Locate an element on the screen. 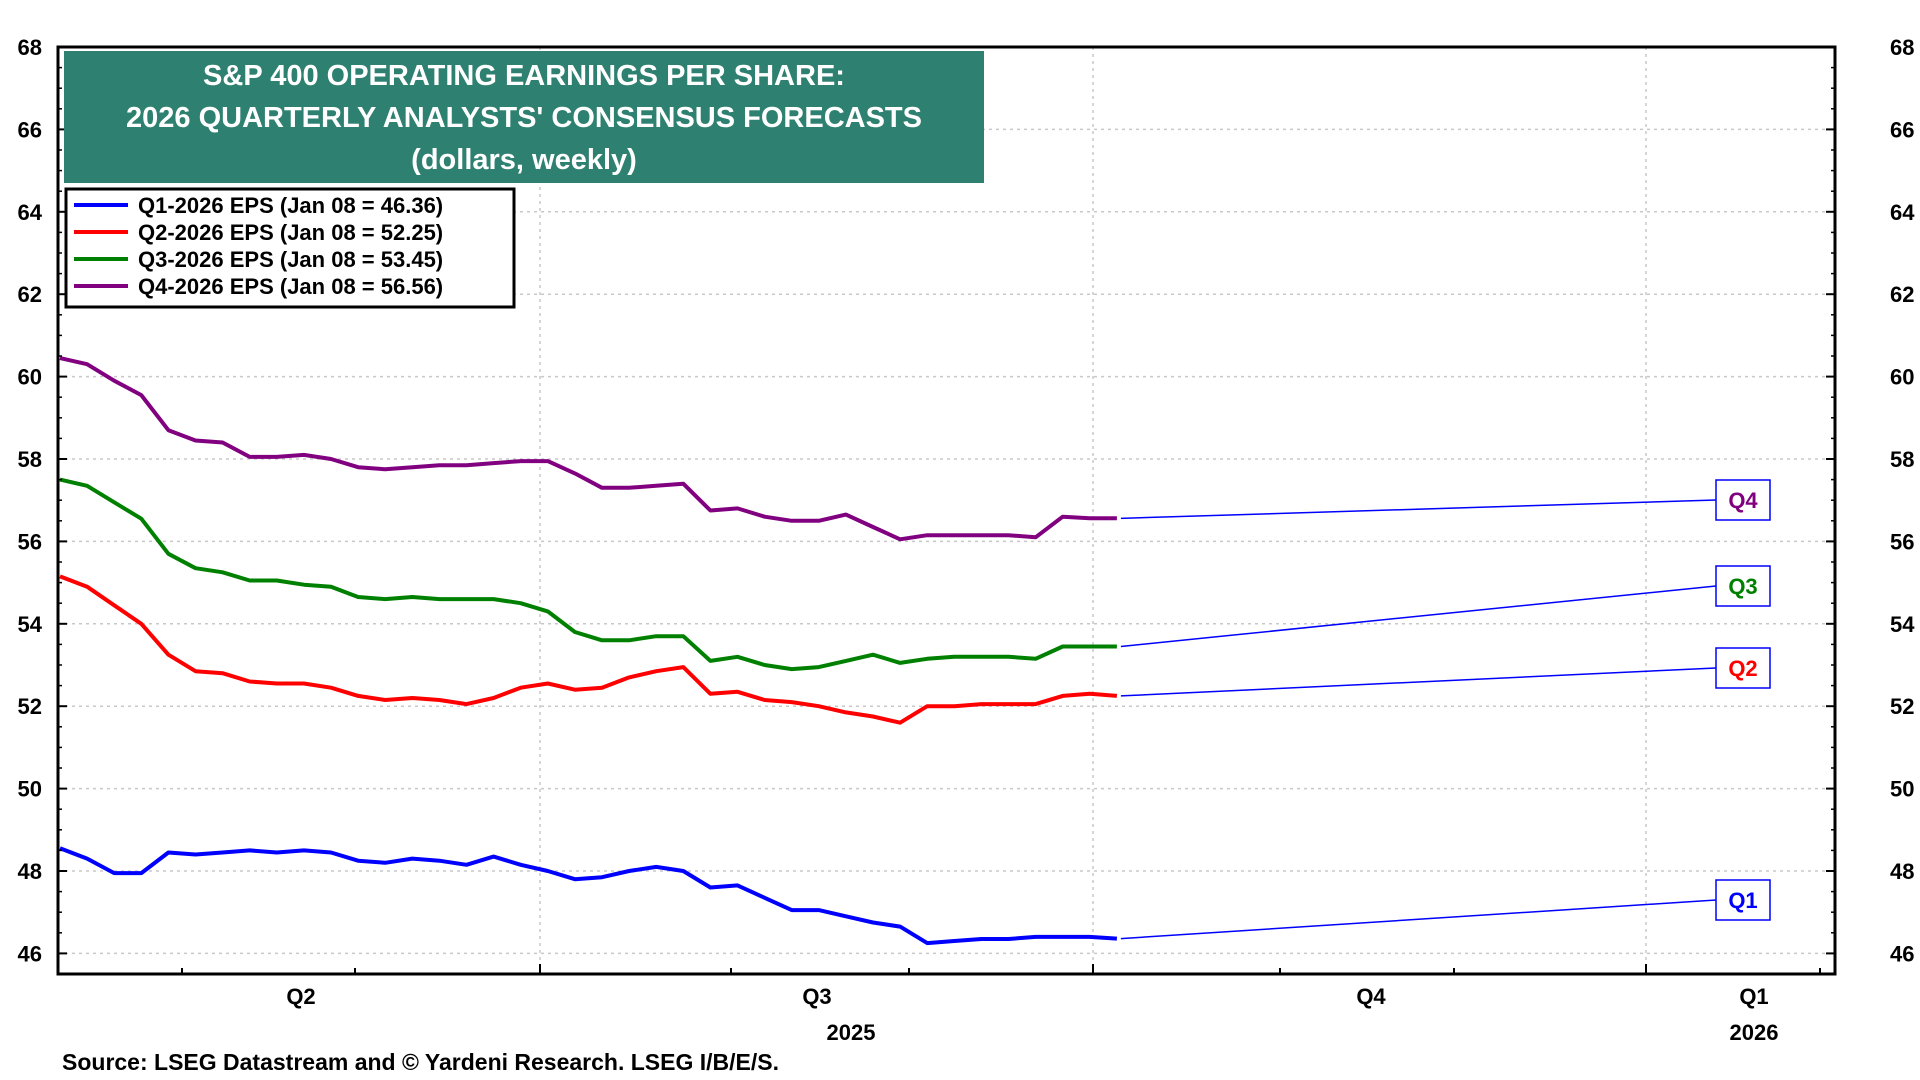  y-tick-label-right: 68 is located at coordinates (1902, 47).